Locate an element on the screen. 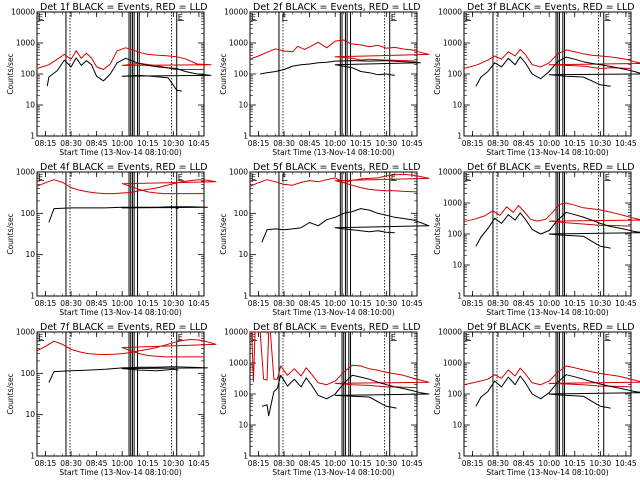  plot-title: Det 6f BLACK = Events, RED = LLD is located at coordinates (551, 167).